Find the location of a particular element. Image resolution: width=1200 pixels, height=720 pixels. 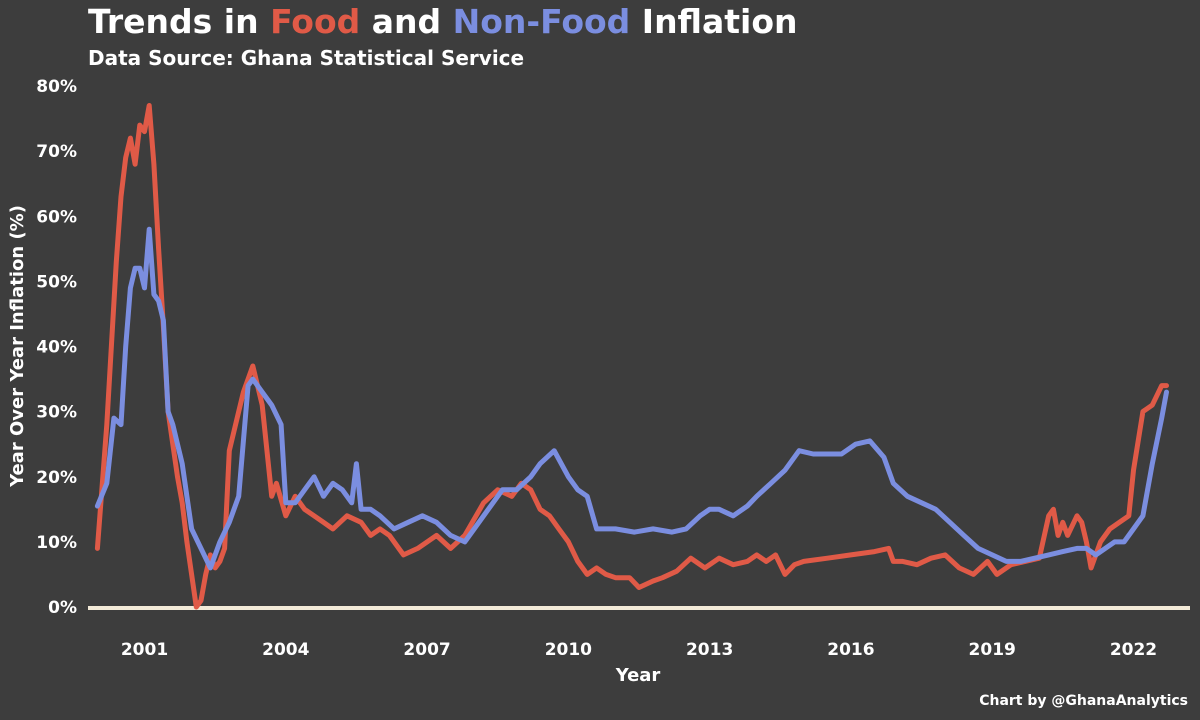

chart-title: Trends in Food and Non-Food Inflation is located at coordinates (443, 21).